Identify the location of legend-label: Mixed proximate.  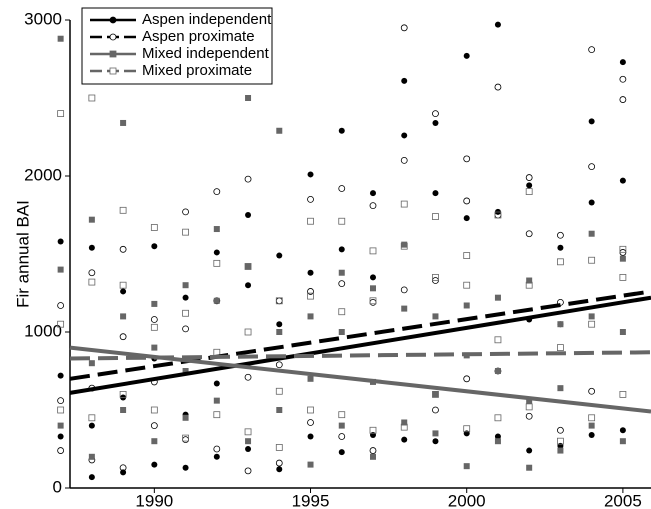
(197, 70).